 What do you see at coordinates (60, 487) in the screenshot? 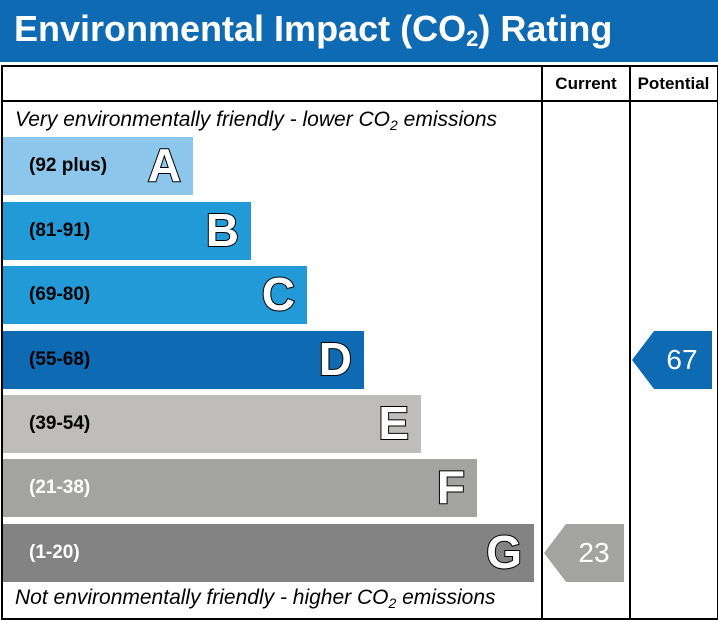
I see `band-range-label: (21-38)` at bounding box center [60, 487].